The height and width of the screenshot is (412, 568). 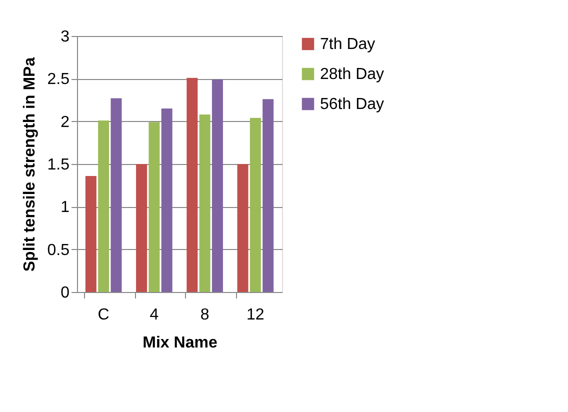 What do you see at coordinates (205, 315) in the screenshot?
I see `x-tick-label: 8` at bounding box center [205, 315].